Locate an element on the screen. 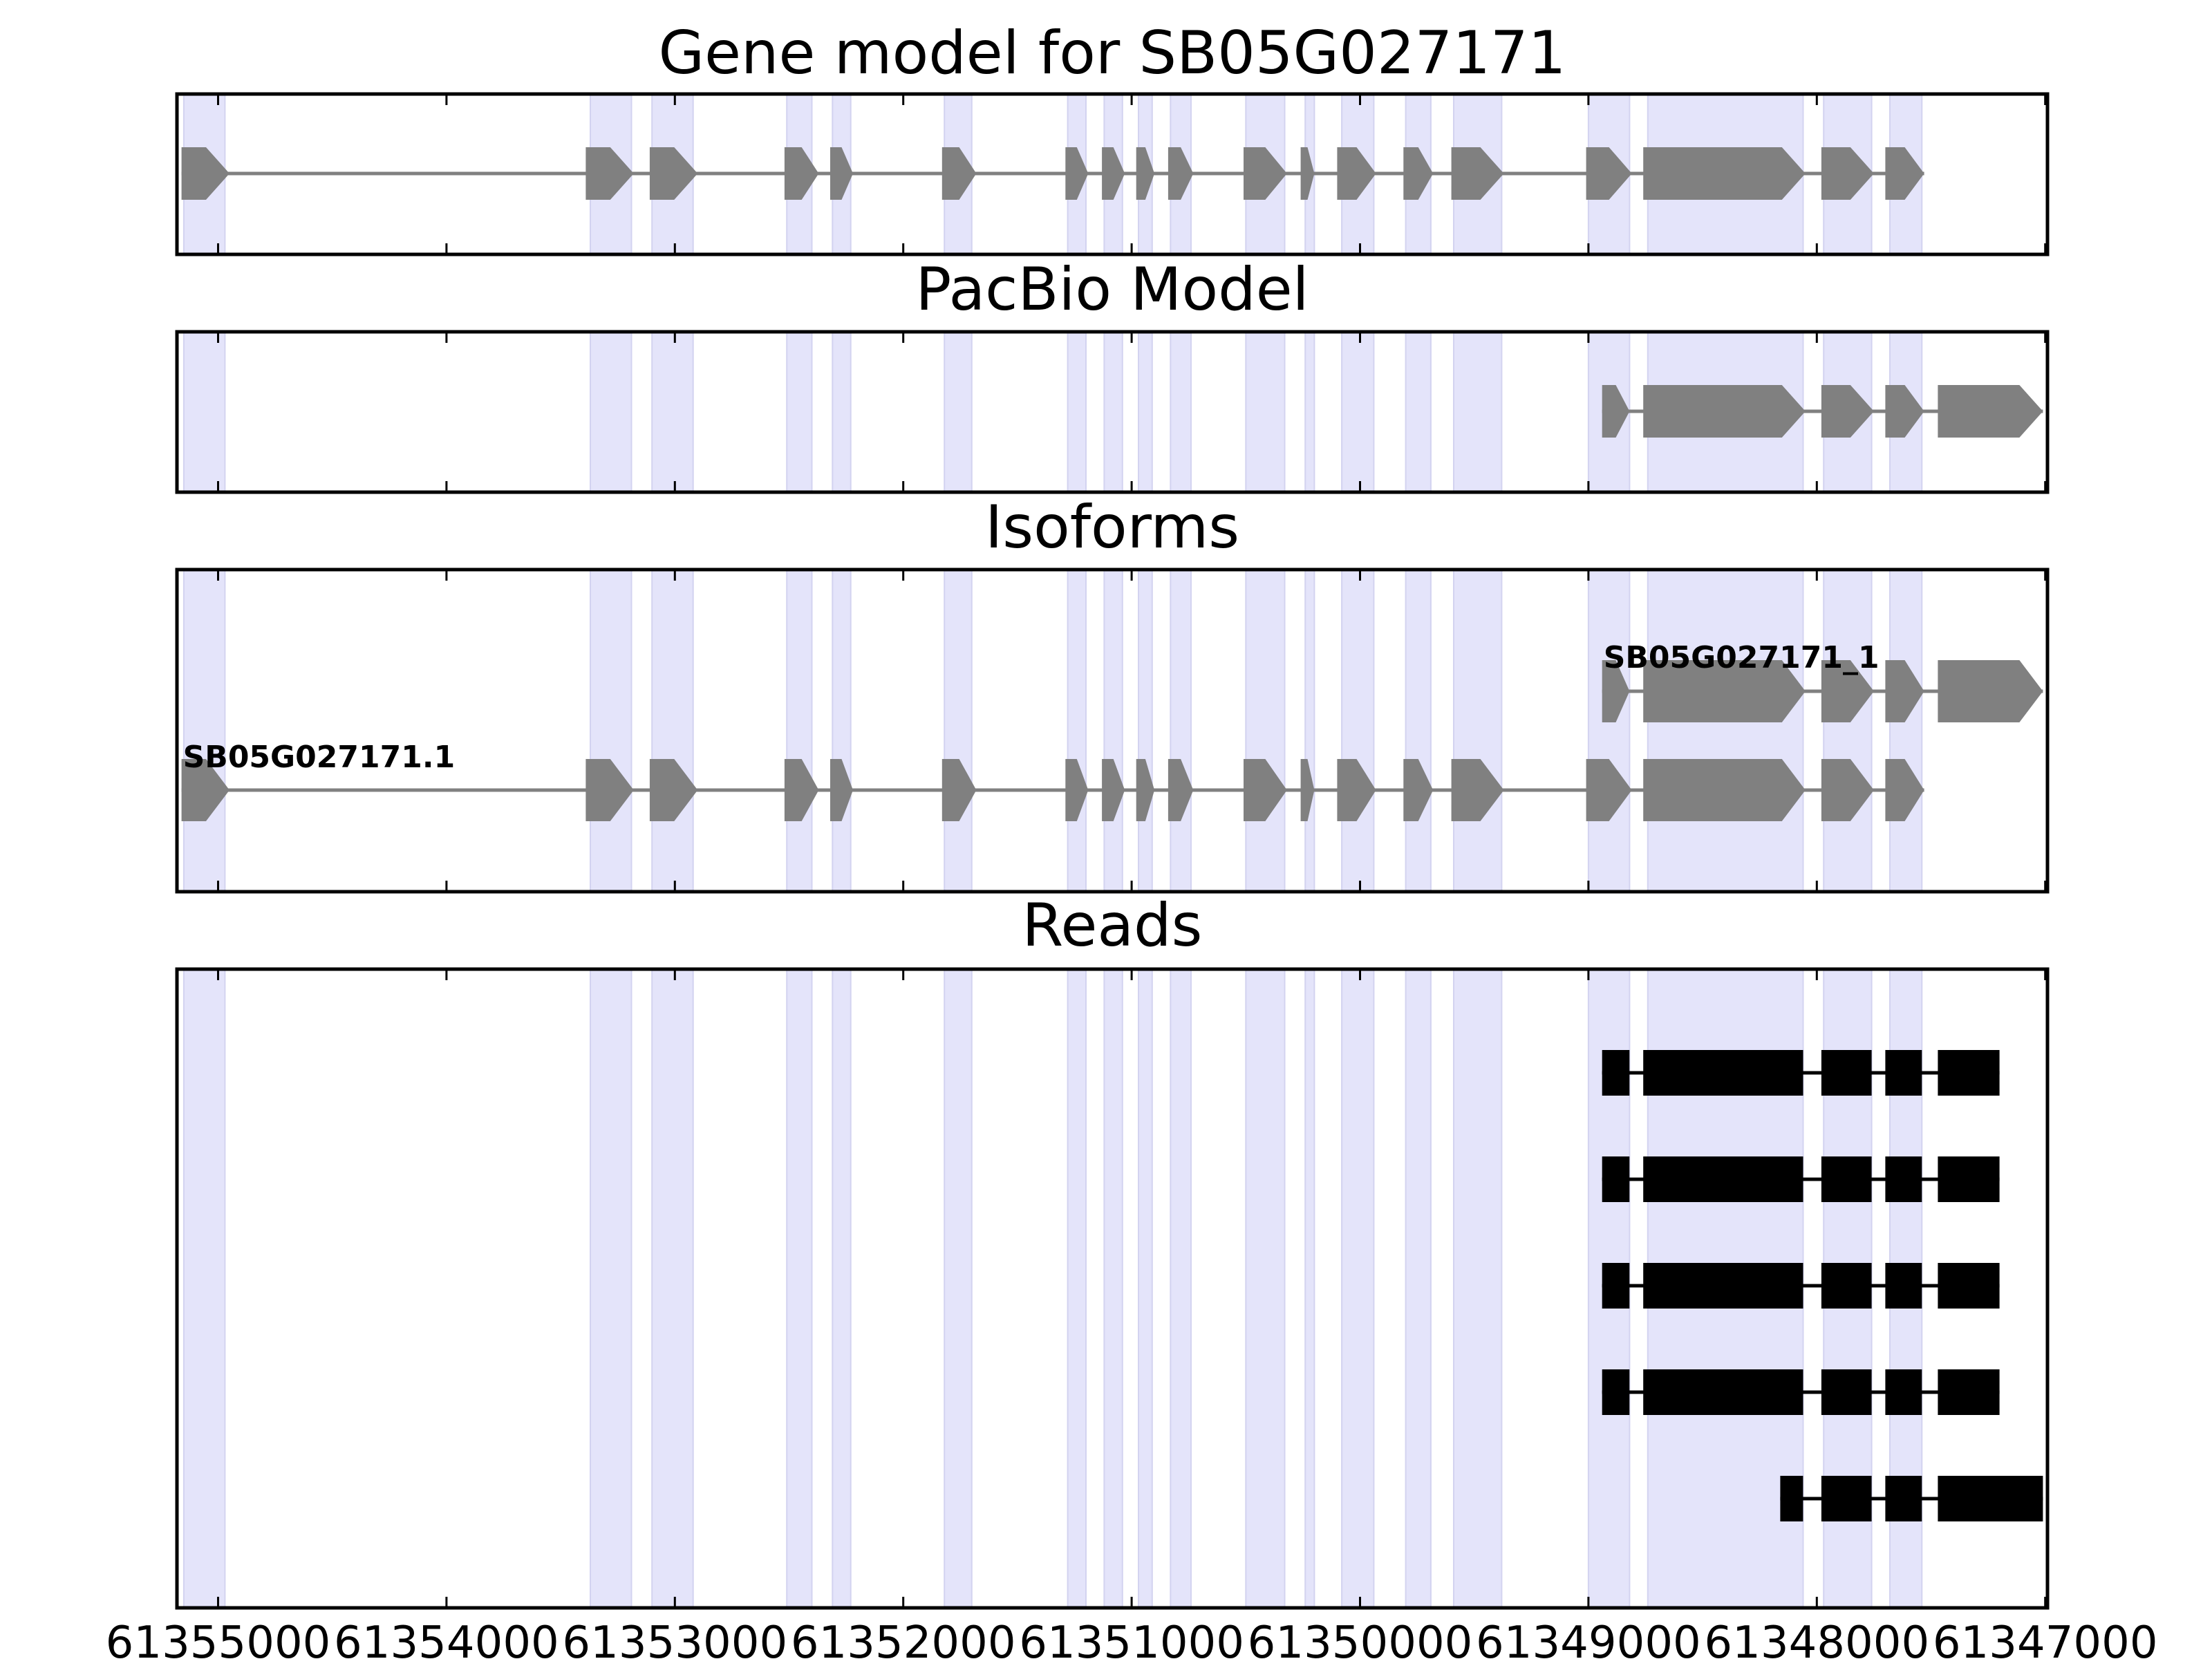  panel-title-reads: Reads is located at coordinates (1112, 925).